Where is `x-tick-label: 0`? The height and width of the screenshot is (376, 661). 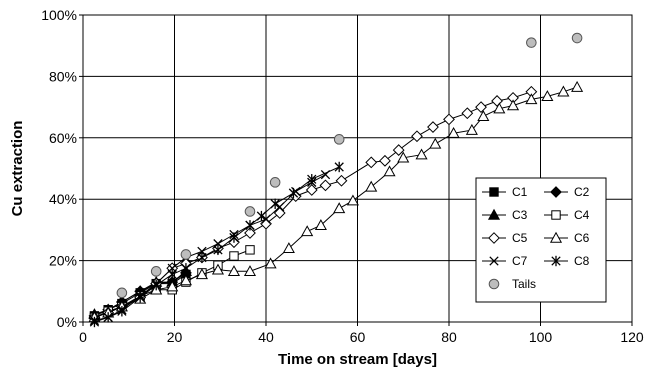 x-tick-label: 0 is located at coordinates (83, 337).